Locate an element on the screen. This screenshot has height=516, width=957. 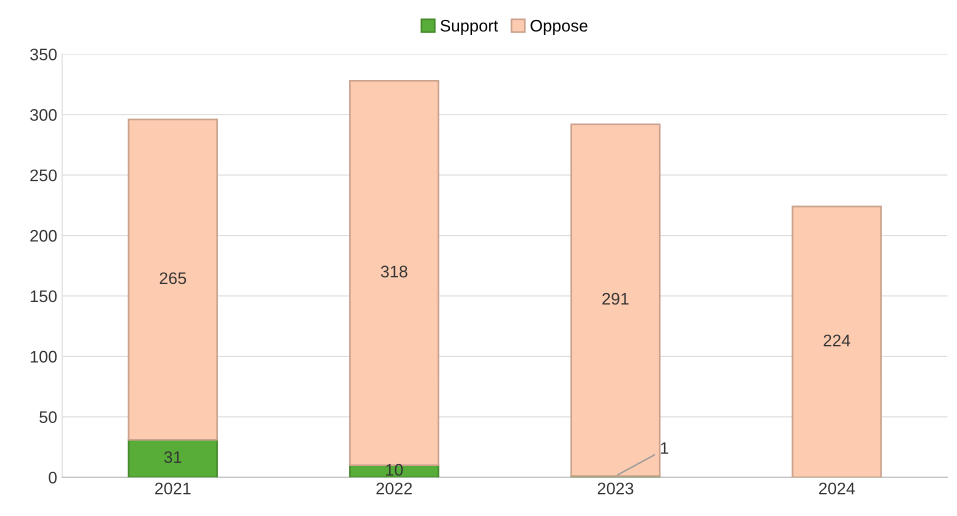
y-tick-label: 0 is located at coordinates (52, 478).